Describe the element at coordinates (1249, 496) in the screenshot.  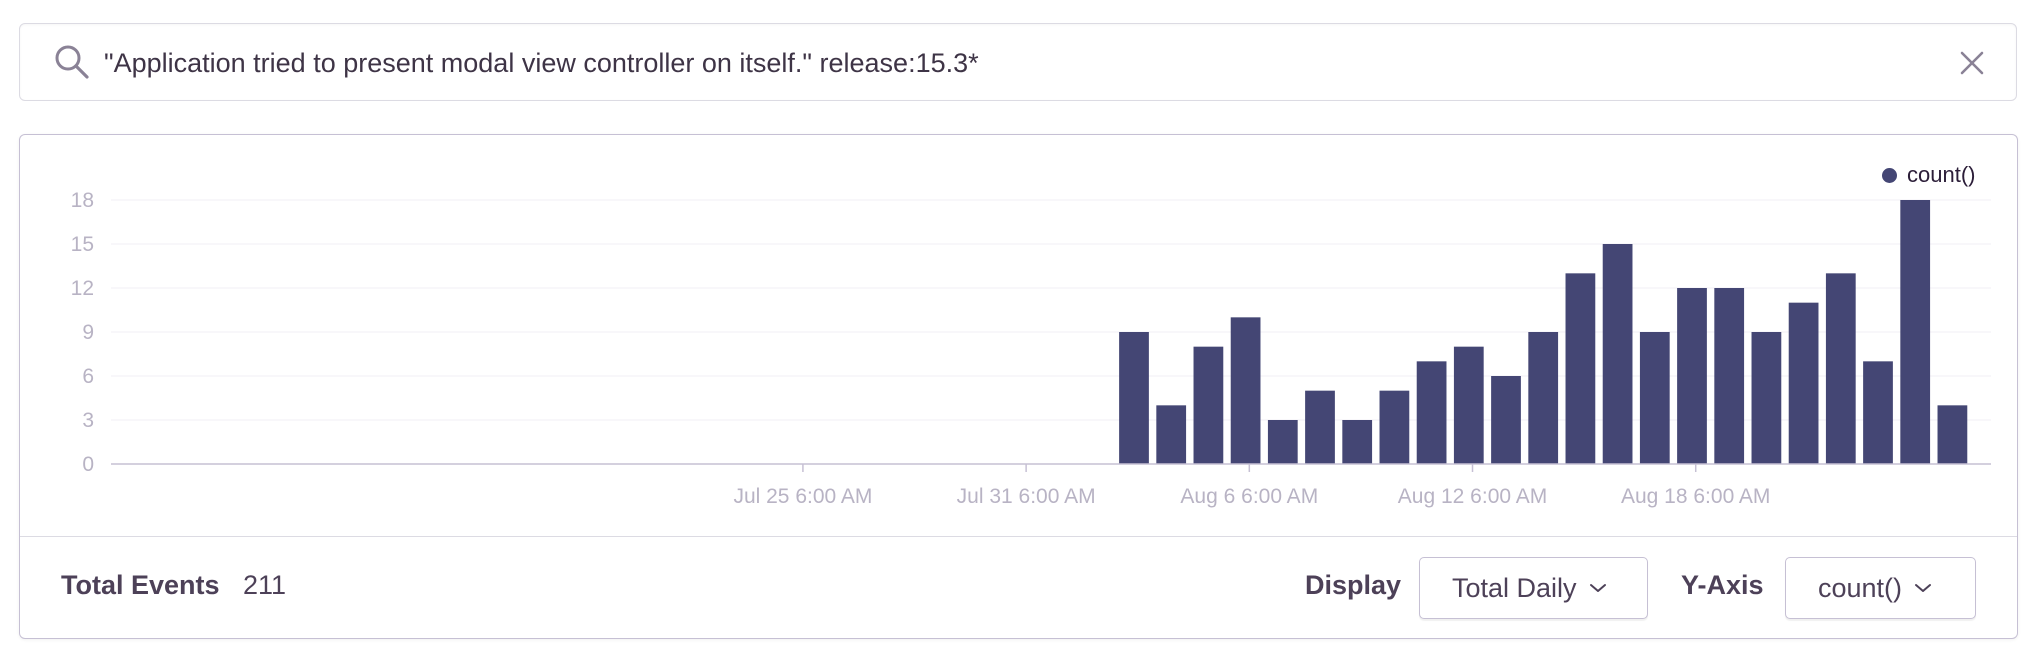
I see `x-tick-label: Aug 6 6:00 AM` at that location.